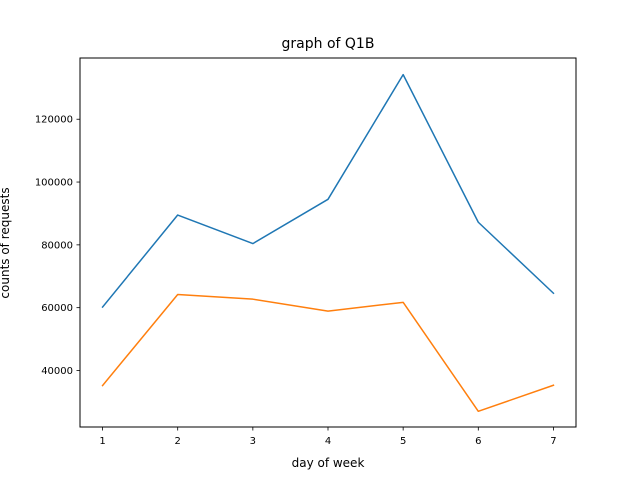  What do you see at coordinates (57, 371) in the screenshot?
I see `y-tick-label: 40000` at bounding box center [57, 371].